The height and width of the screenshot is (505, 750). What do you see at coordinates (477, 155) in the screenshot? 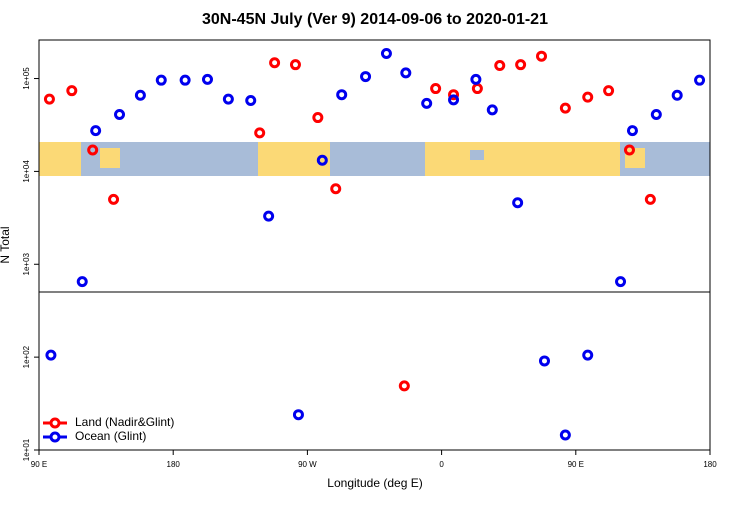
I see `map-sea` at bounding box center [477, 155].